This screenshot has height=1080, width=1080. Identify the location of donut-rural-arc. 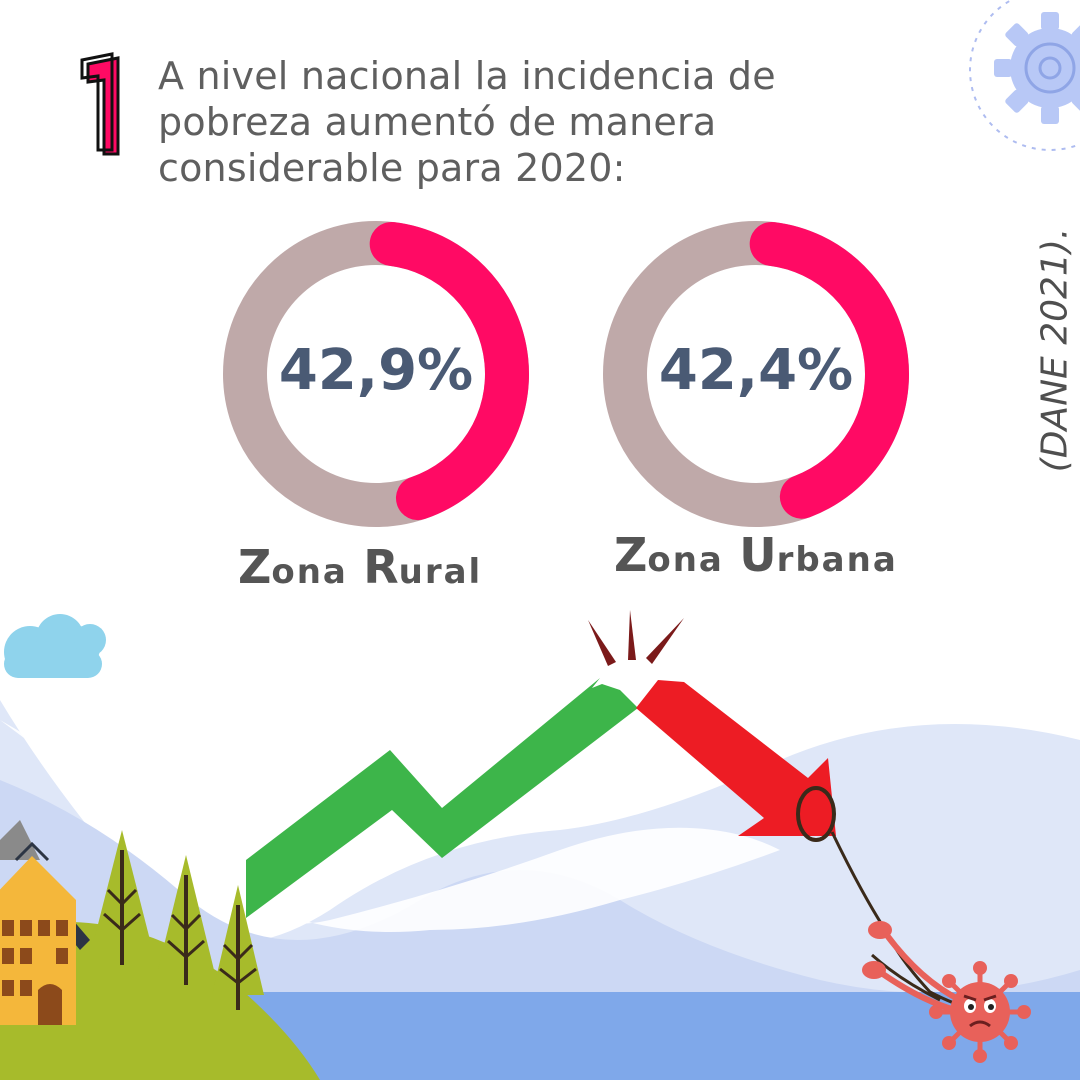
(449, 371).